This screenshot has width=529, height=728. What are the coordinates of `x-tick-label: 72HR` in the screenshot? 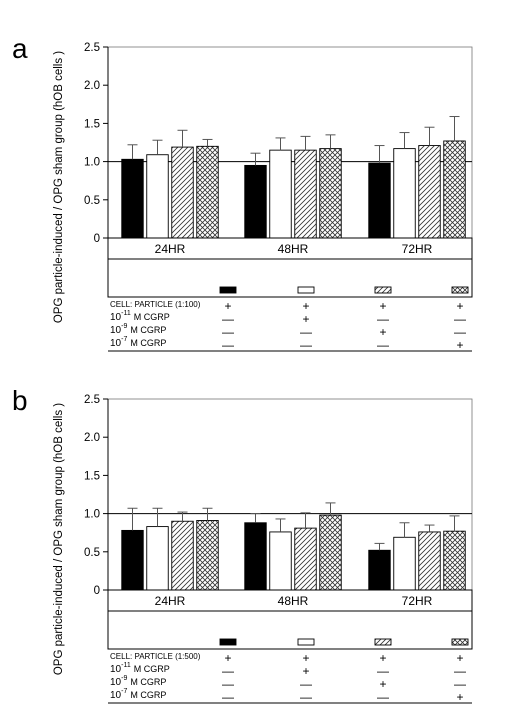 It's located at (417, 601).